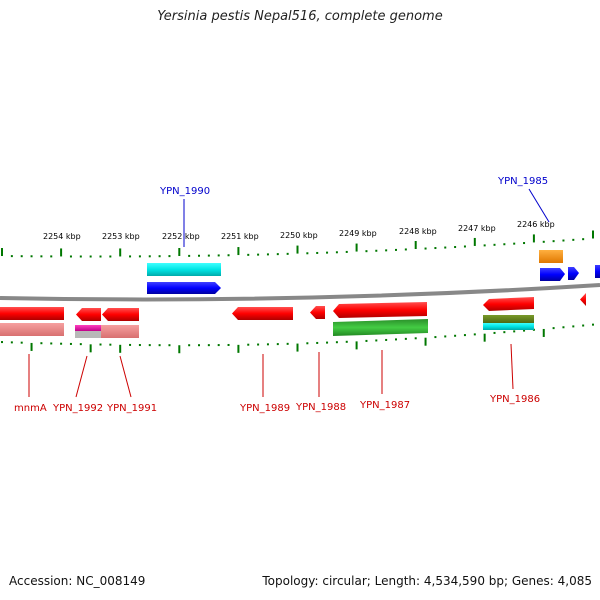 This screenshot has width=600, height=600. I want to click on gene-forward-edge, so click(597, 271).